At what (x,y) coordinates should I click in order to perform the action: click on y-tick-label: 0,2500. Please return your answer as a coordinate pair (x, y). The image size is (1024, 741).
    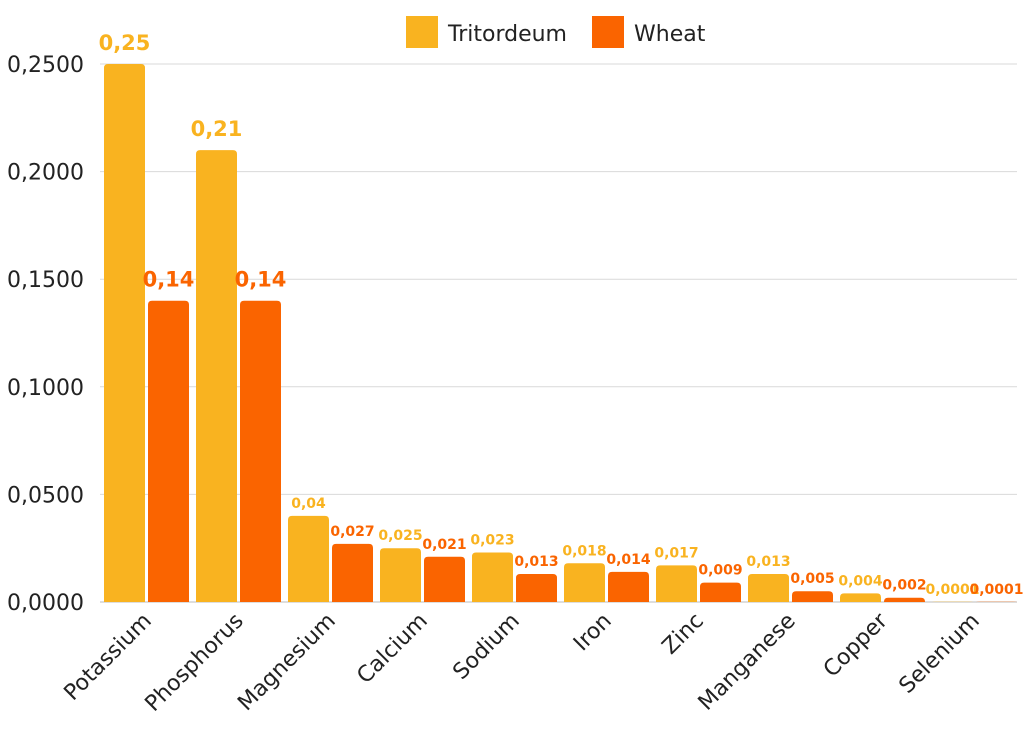
    Looking at the image, I should click on (45, 65).